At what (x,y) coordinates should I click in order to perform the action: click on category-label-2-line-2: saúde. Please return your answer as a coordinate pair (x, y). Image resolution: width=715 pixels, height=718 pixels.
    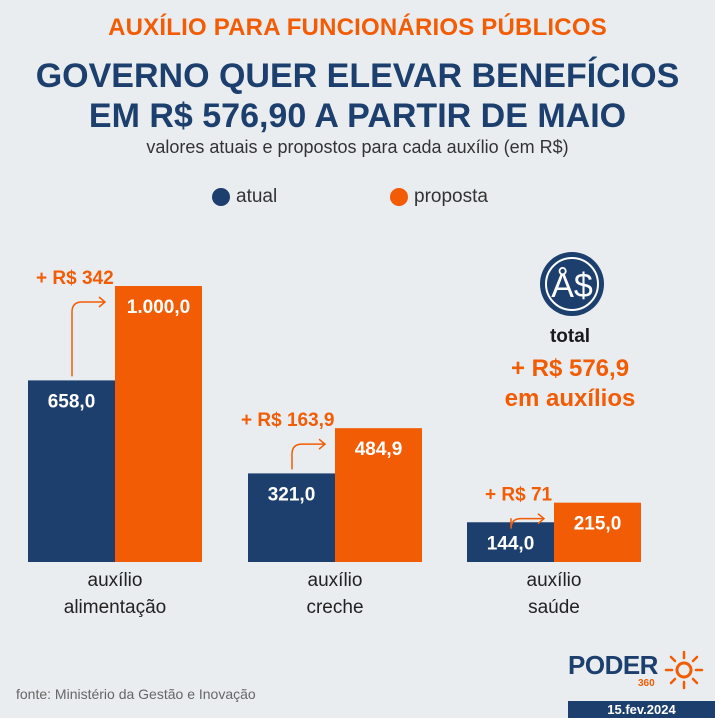
    Looking at the image, I should click on (554, 607).